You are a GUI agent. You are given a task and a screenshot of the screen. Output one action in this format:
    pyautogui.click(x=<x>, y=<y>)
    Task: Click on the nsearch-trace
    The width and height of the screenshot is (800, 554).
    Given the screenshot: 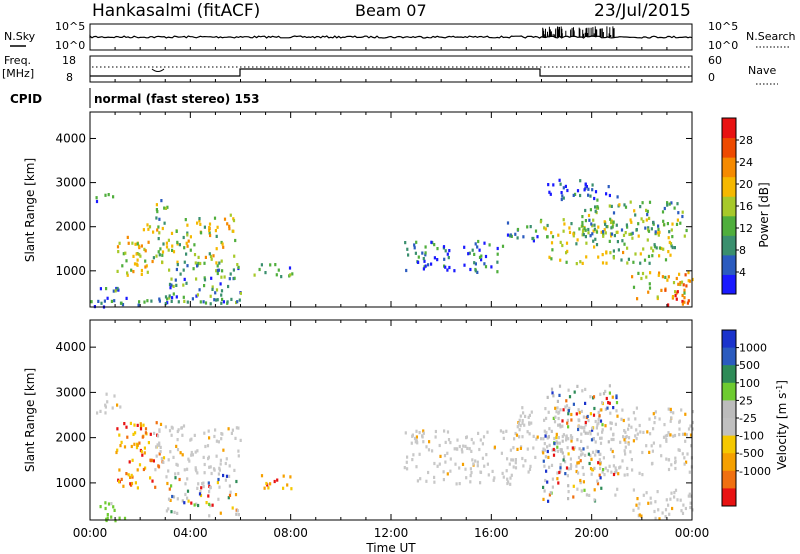 What is the action you would take?
    pyautogui.click(x=578, y=31)
    